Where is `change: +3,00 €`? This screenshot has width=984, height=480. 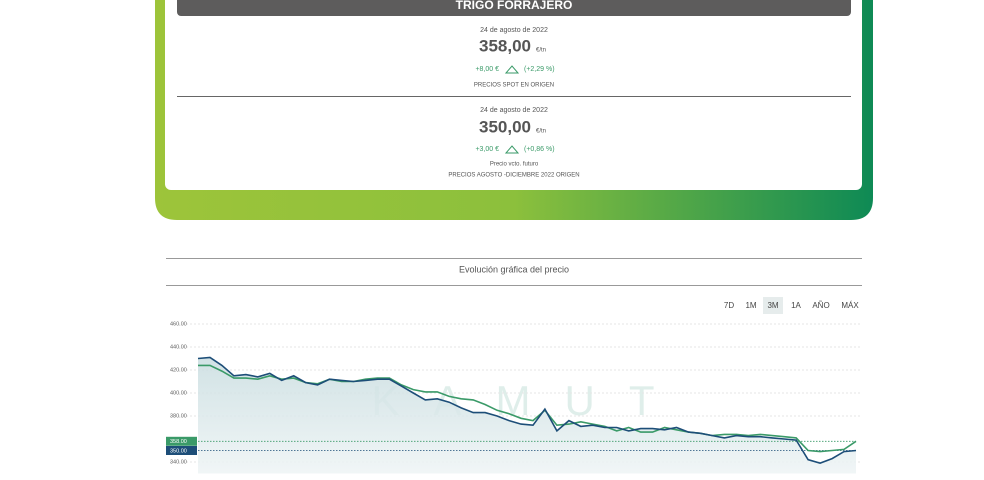
change: +3,00 € is located at coordinates (487, 149).